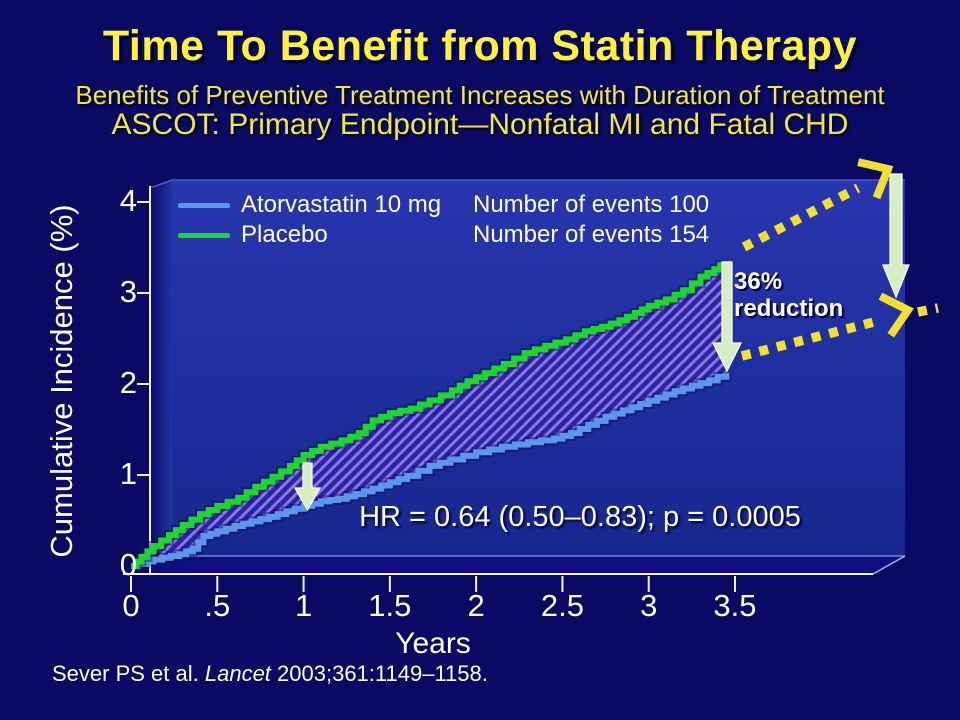 Image resolution: width=960 pixels, height=720 pixels. What do you see at coordinates (580, 517) in the screenshot?
I see `hazard-ratio-annotation: HR = 0.64 (0.50–0.83); p = 0.0005` at bounding box center [580, 517].